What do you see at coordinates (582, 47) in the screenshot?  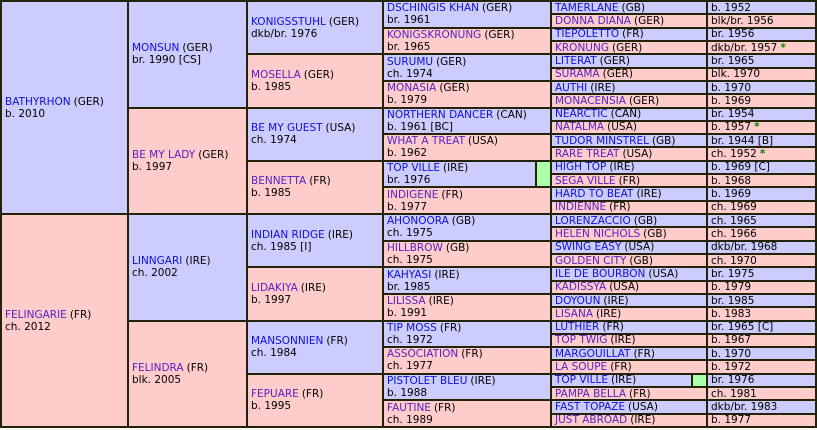 I see `horse-name-link: KRONUNG` at bounding box center [582, 47].